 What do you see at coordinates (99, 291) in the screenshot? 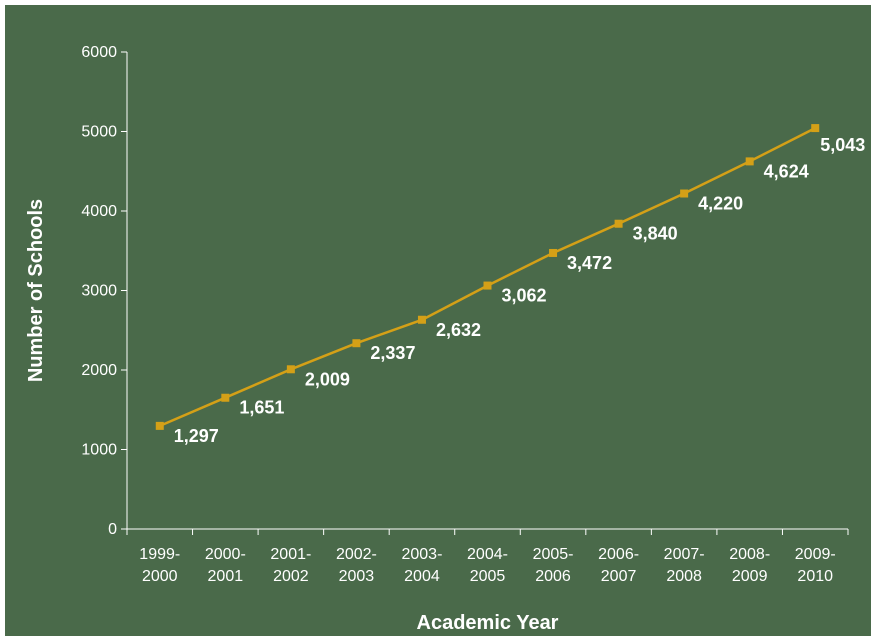
I see `y-tick-label: 3000` at bounding box center [99, 291].